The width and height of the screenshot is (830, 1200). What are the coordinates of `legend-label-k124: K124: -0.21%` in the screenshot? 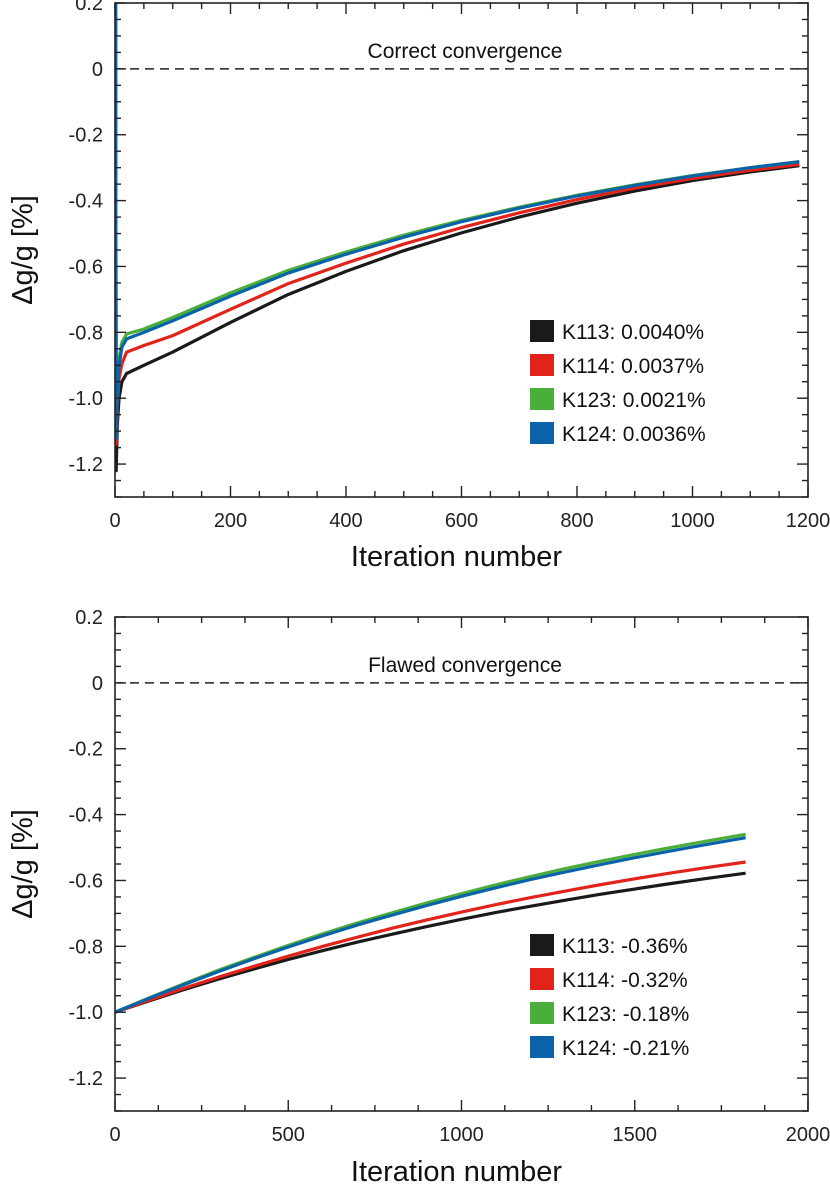 It's located at (625, 1048).